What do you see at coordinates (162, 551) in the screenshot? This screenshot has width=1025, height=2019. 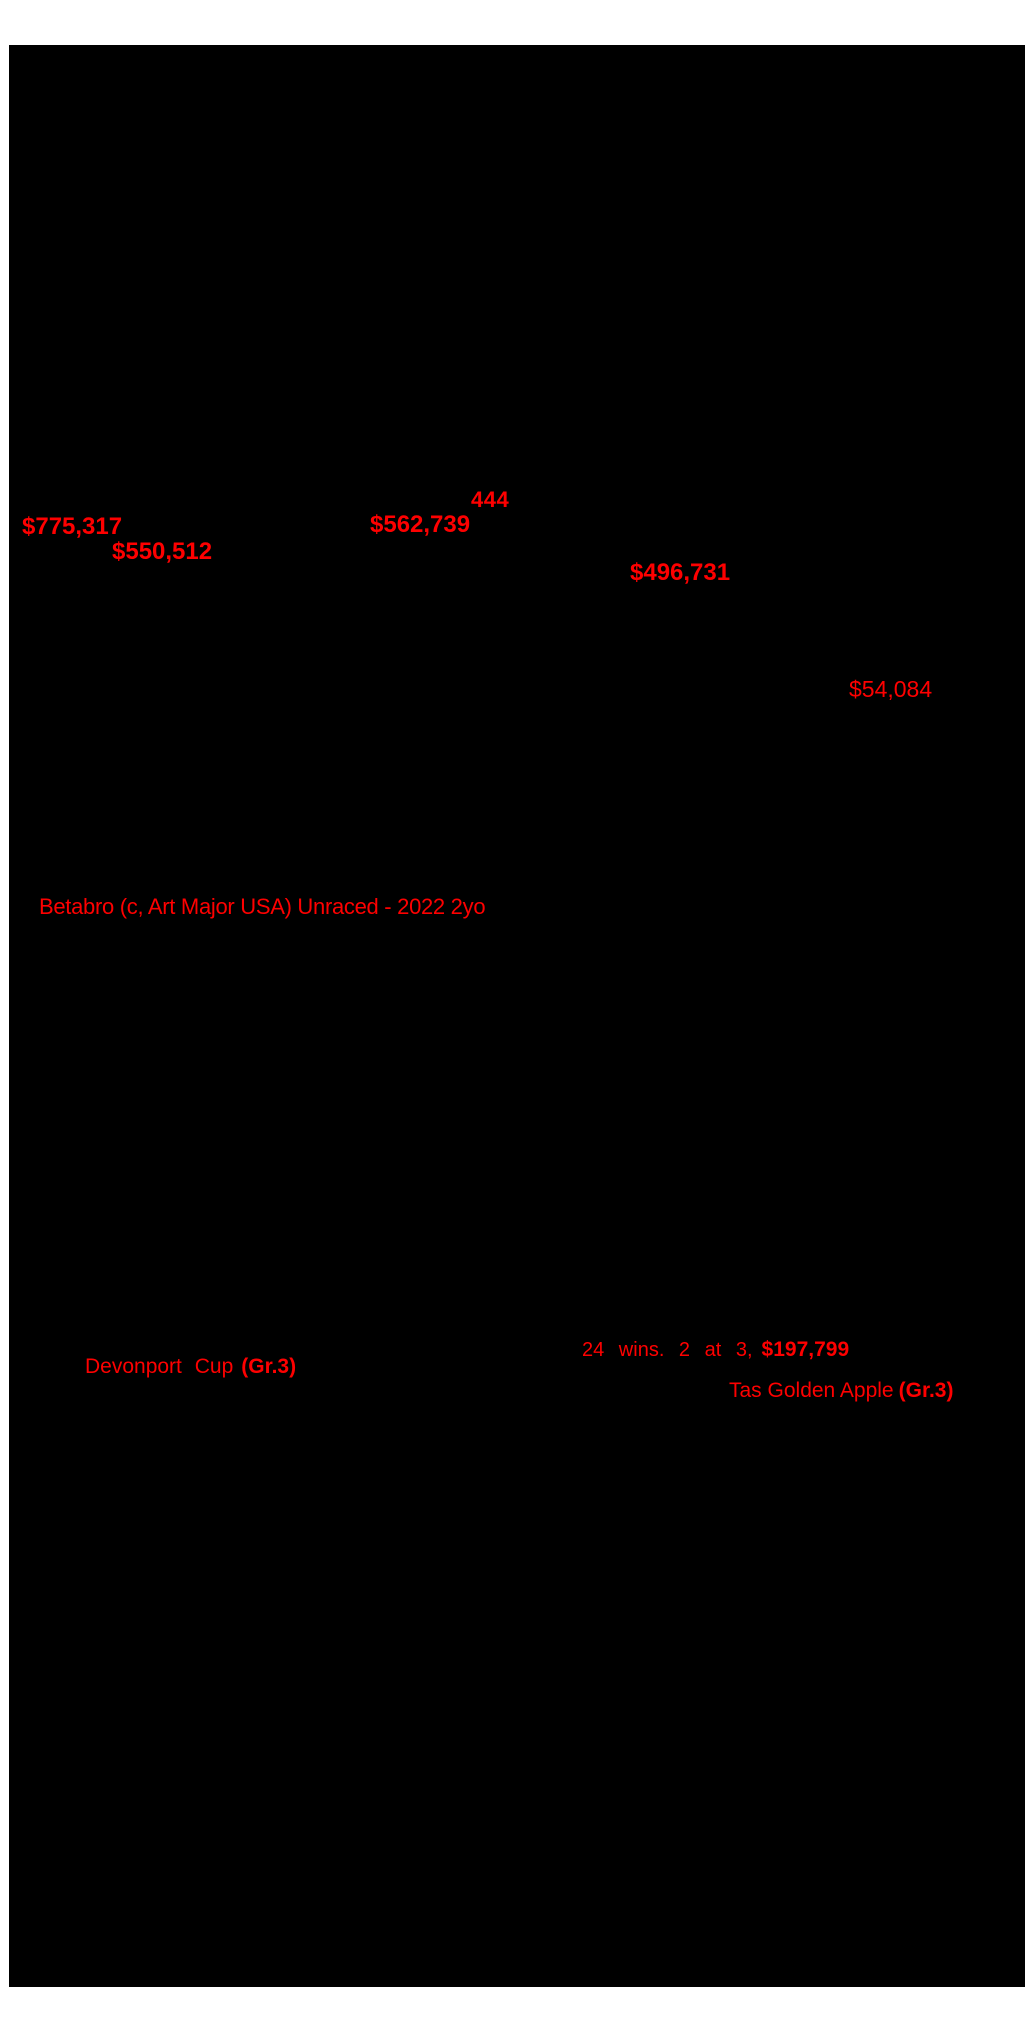 I see `earnings-annotation: $550,512` at bounding box center [162, 551].